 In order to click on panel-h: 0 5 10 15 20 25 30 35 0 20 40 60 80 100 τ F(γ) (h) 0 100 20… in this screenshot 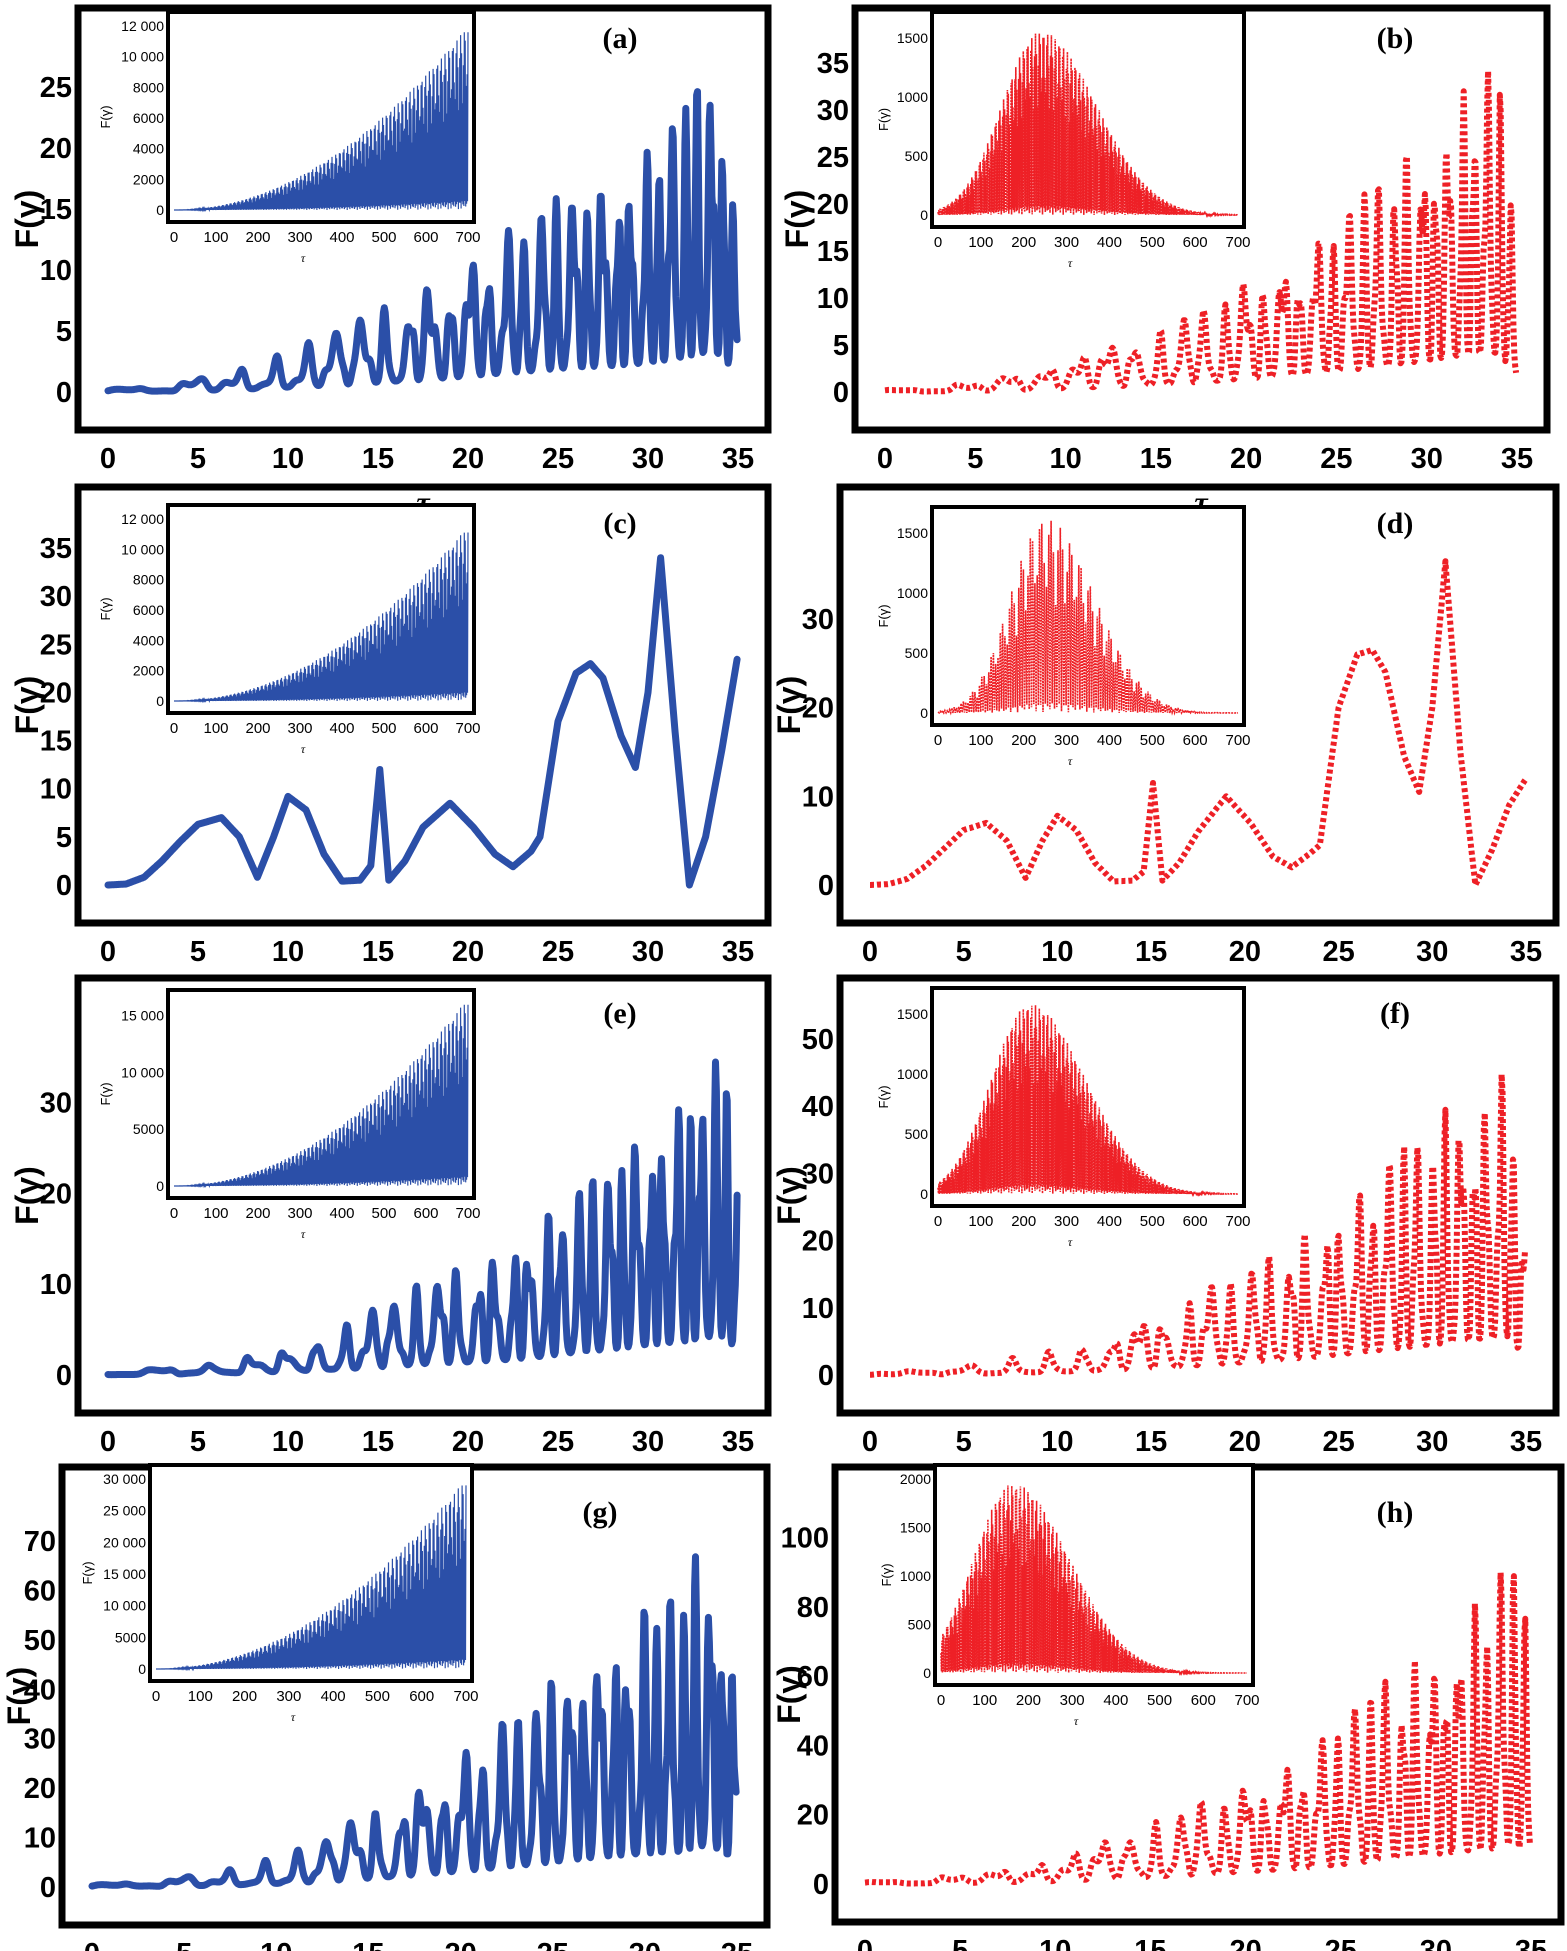, I will do `click(1168, 1707)`.